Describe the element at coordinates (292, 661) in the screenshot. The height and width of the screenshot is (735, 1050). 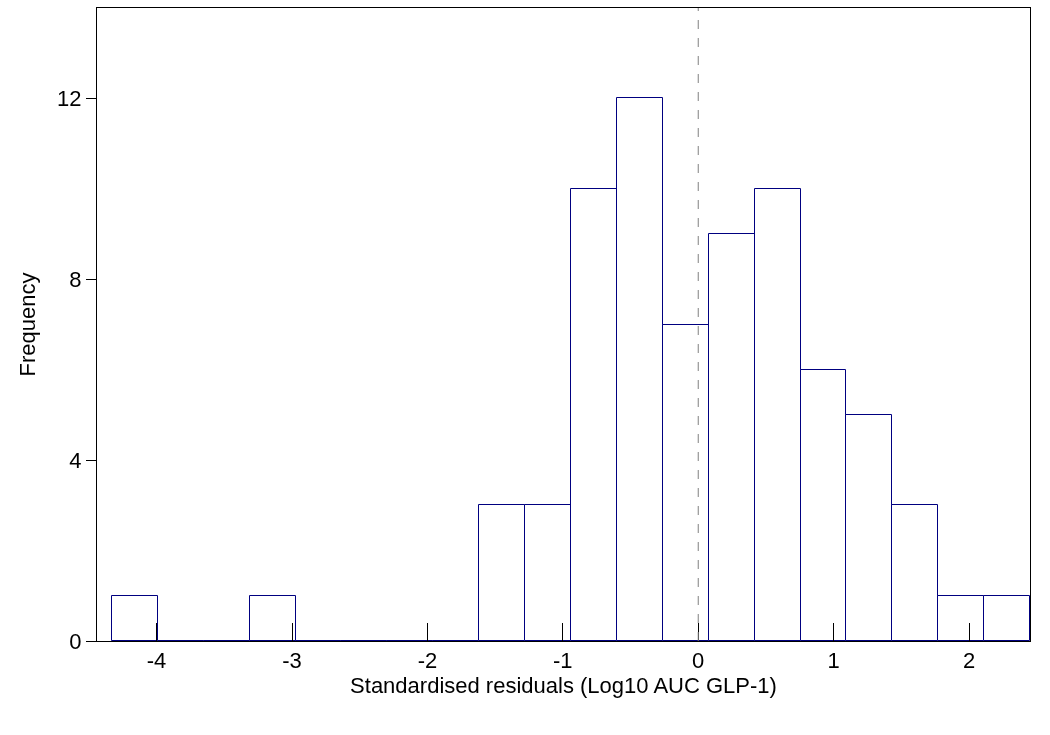
I see `x-tick-label: -3` at that location.